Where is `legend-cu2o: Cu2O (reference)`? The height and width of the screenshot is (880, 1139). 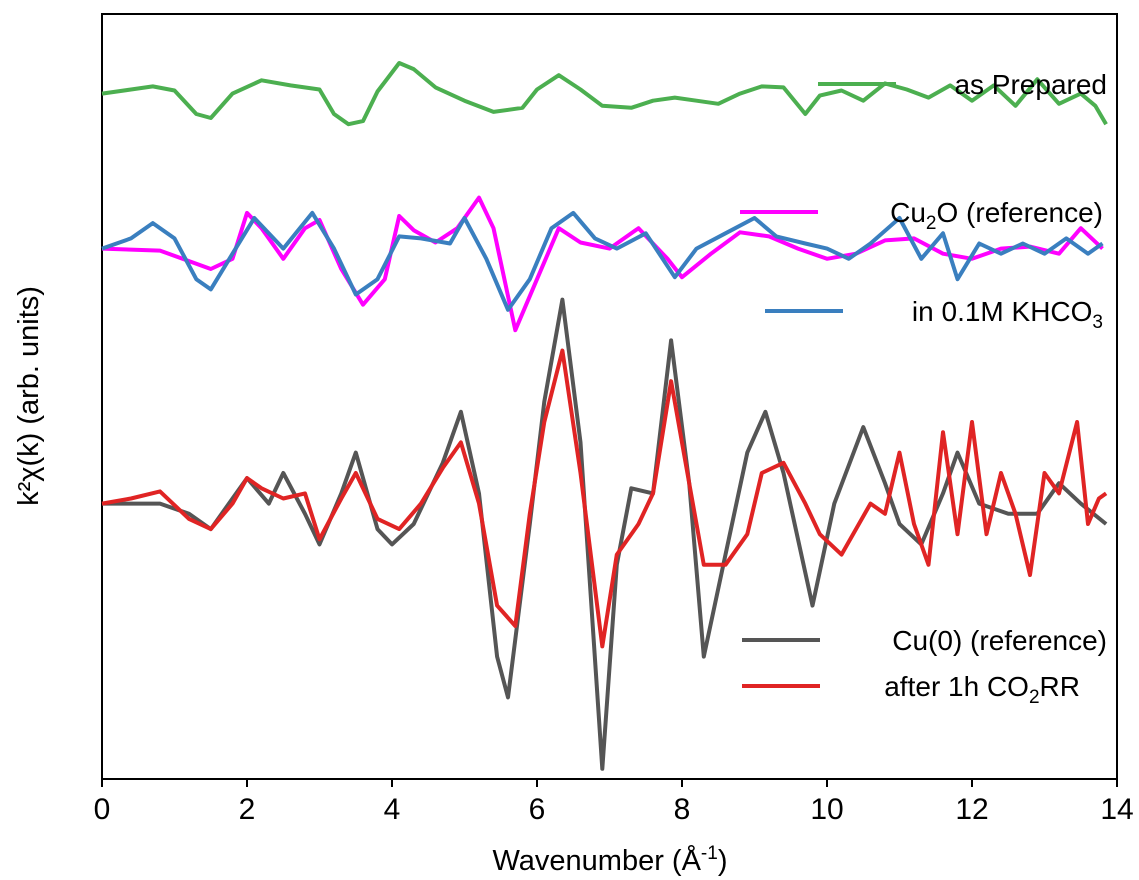 legend-cu2o: Cu2O (reference) is located at coordinates (921, 215).